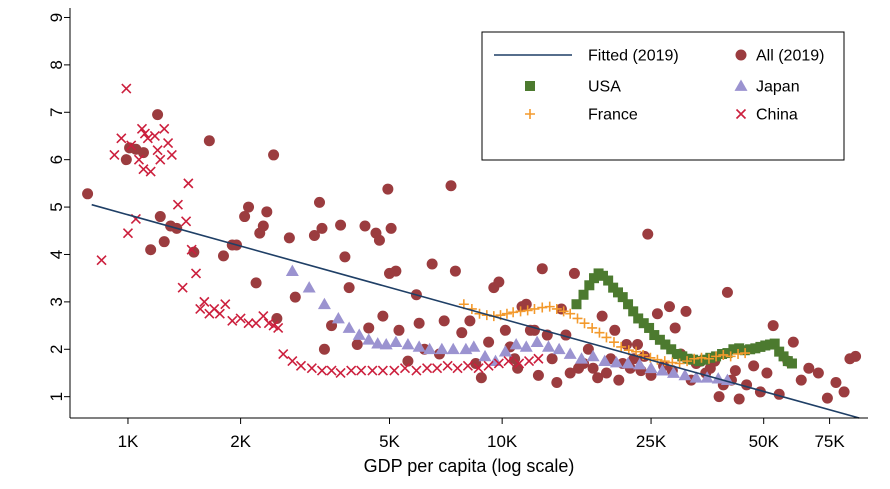 The width and height of the screenshot is (890, 489). Describe the element at coordinates (604, 87) in the screenshot. I see `legend-label: USA` at that location.